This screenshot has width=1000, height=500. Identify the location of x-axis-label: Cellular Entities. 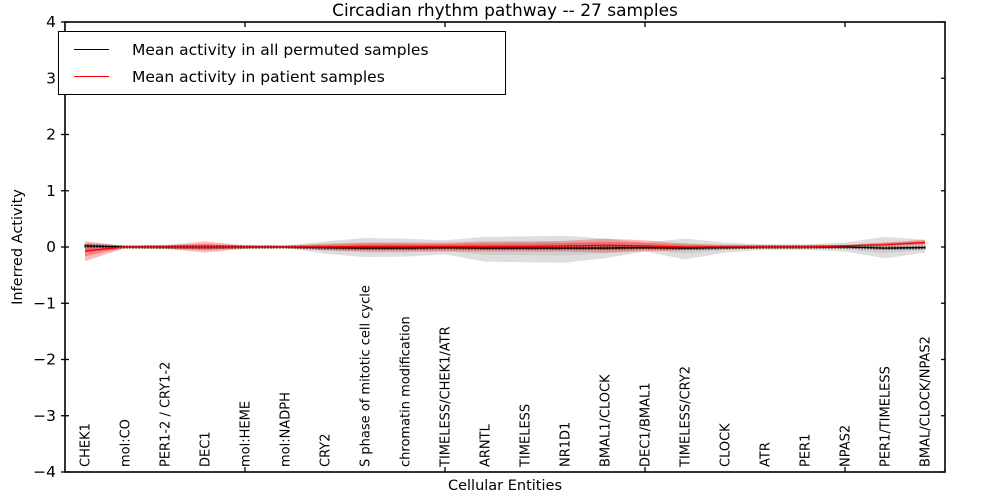
(505, 486).